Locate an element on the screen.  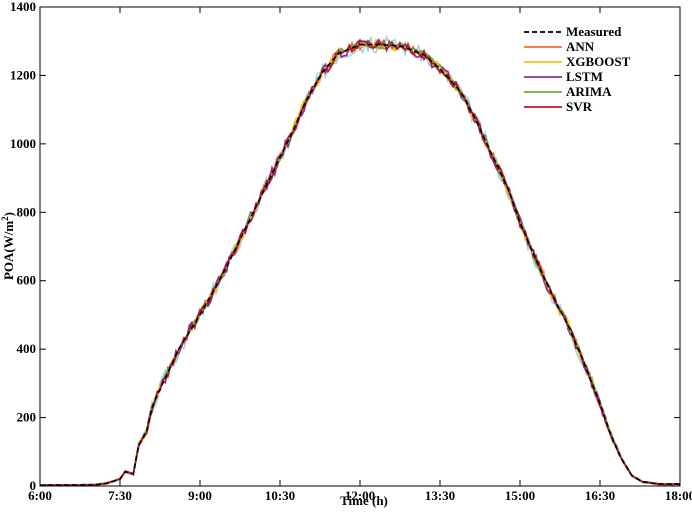
legend-label-arima: ARIMA is located at coordinates (589, 91).